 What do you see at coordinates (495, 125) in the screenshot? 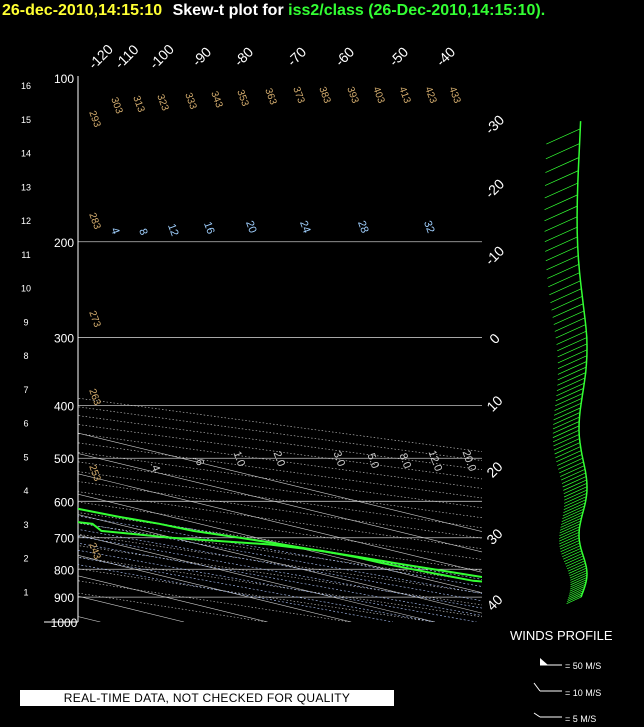
I see `temp-right-label--30: -30` at bounding box center [495, 125].